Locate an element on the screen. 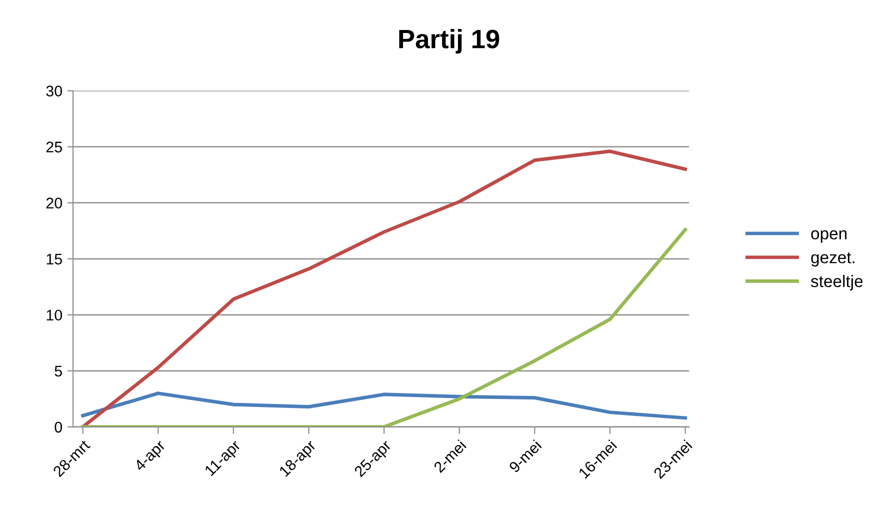 This screenshot has height=507, width=880. y-tick-label: 25 is located at coordinates (54, 147).